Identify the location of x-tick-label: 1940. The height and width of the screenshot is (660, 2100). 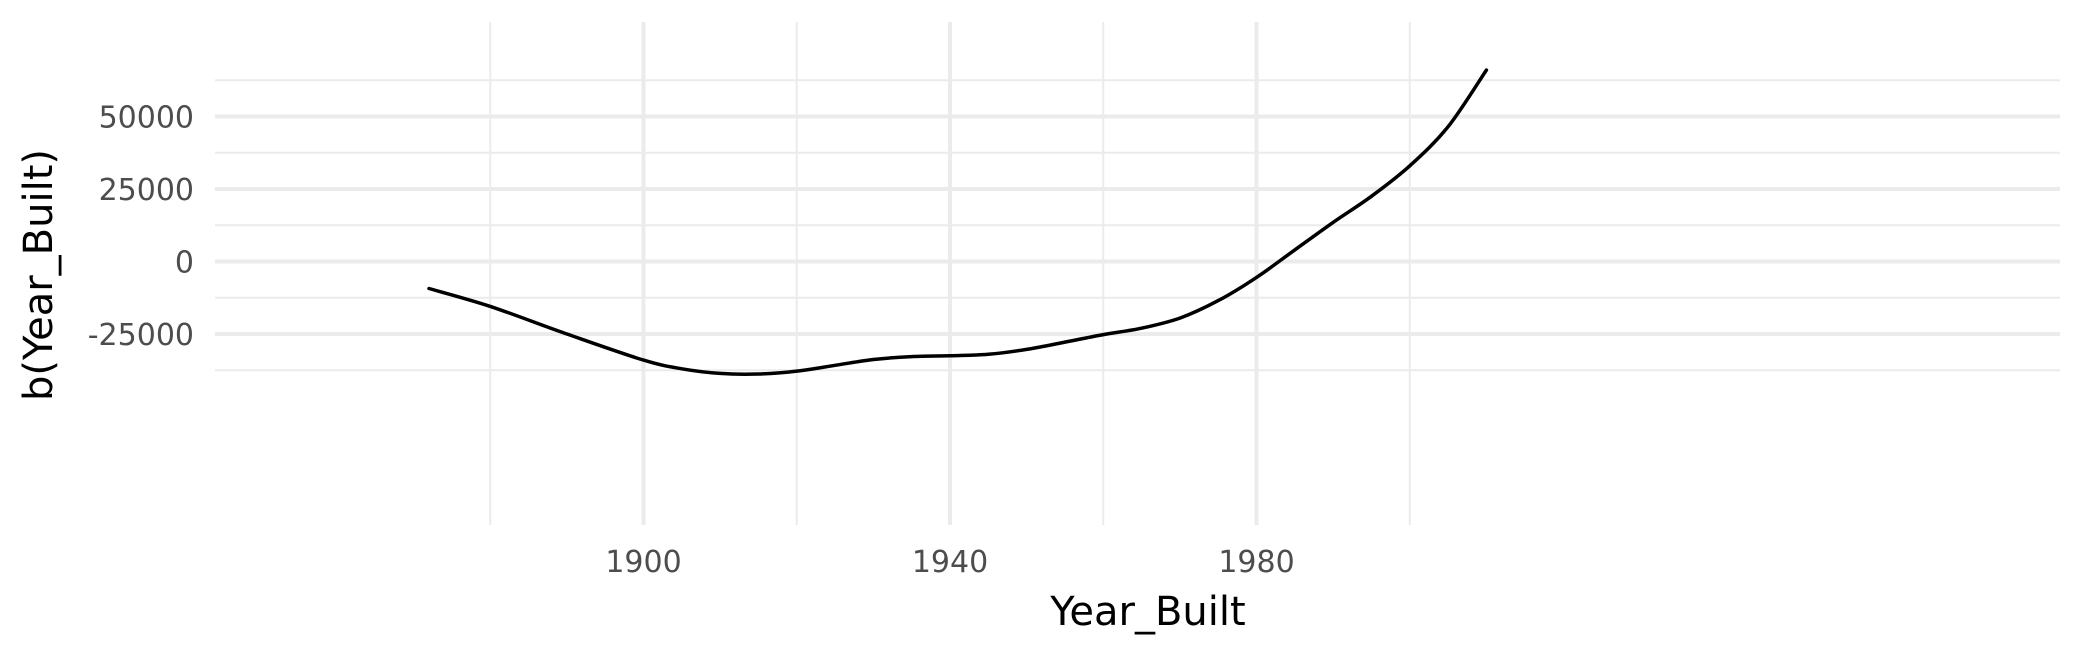
(950, 562).